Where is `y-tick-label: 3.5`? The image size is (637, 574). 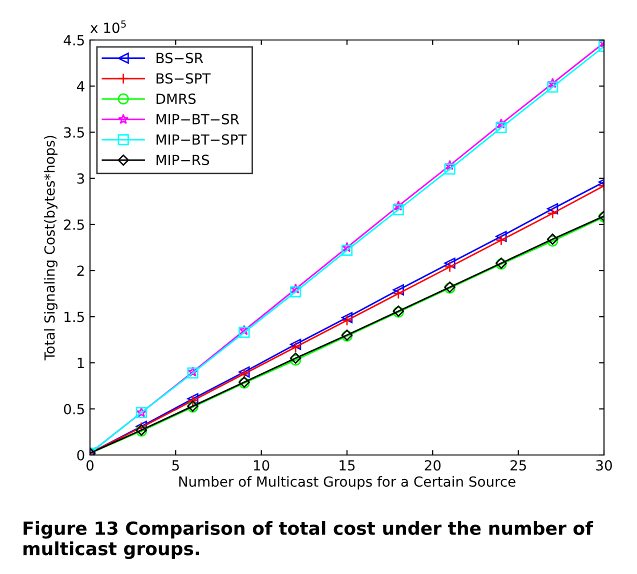 y-tick-label: 3.5 is located at coordinates (74, 132).